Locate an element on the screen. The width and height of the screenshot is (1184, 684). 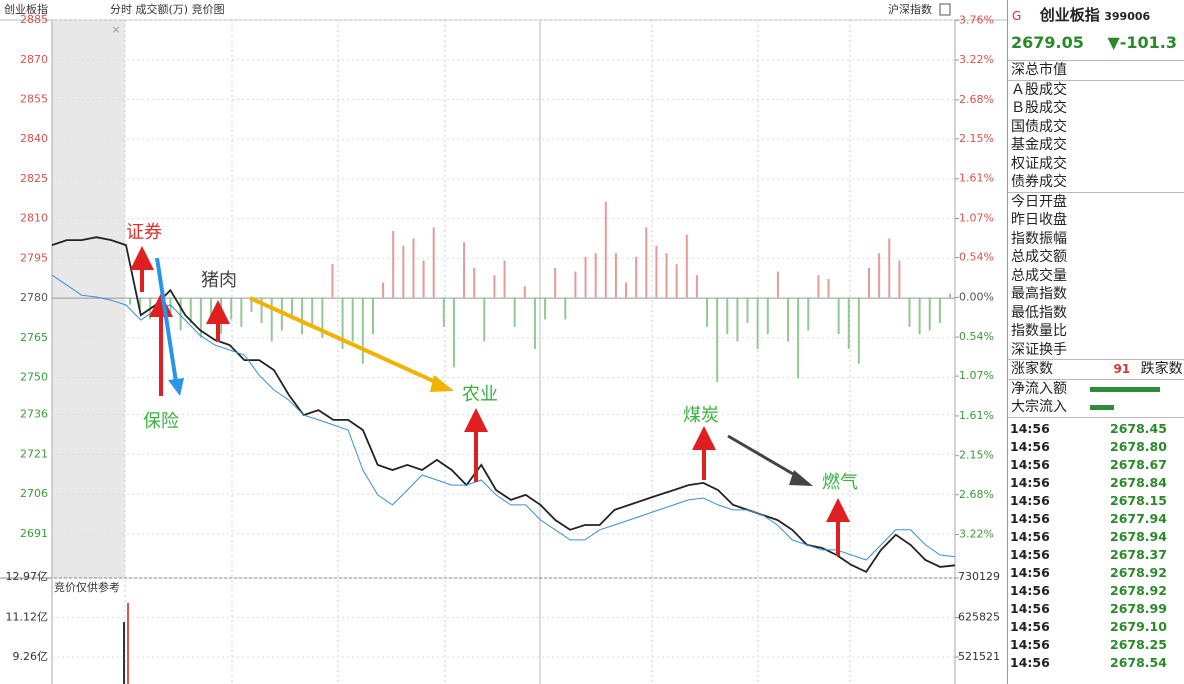
annotation: 燃气 is located at coordinates (840, 482).